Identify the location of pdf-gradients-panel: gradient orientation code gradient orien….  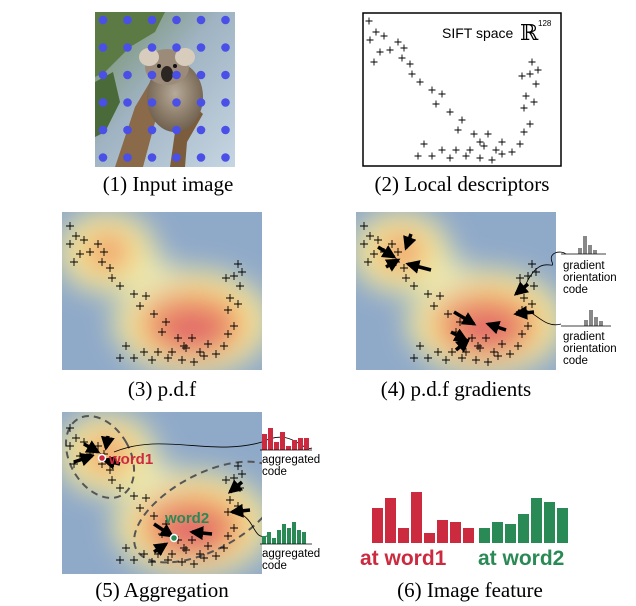
(496, 291).